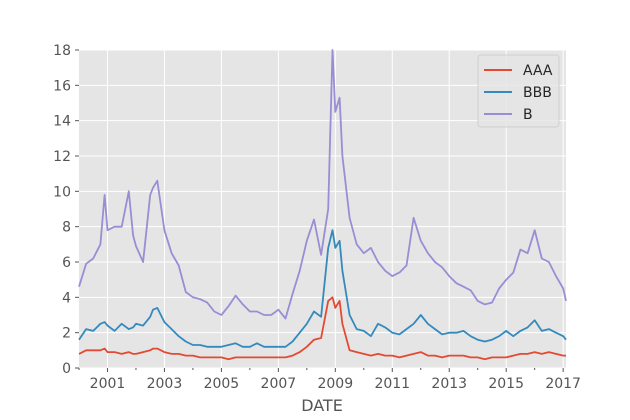 Image resolution: width=630 pixels, height=420 pixels. I want to click on x-tick-label: 2001, so click(108, 384).